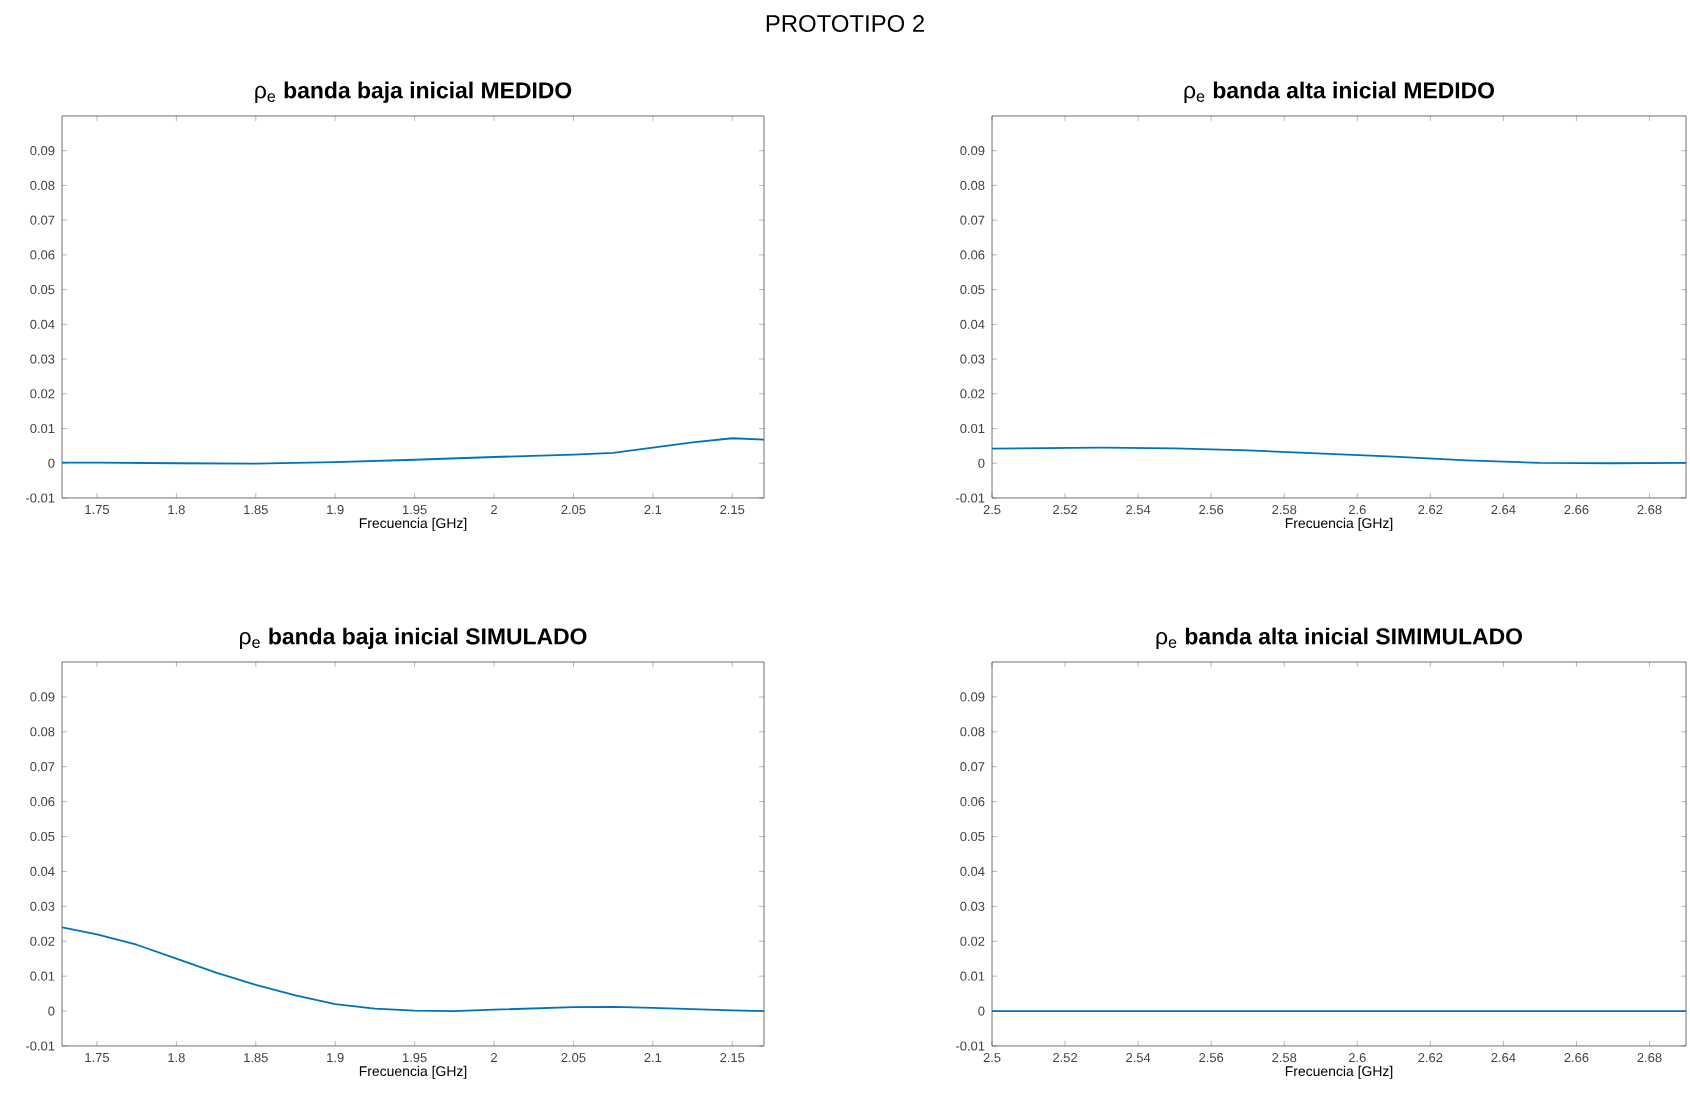  What do you see at coordinates (413, 92) in the screenshot?
I see `chart-title: ρ$_{e}$ banda baja inicial MEDIDO` at bounding box center [413, 92].